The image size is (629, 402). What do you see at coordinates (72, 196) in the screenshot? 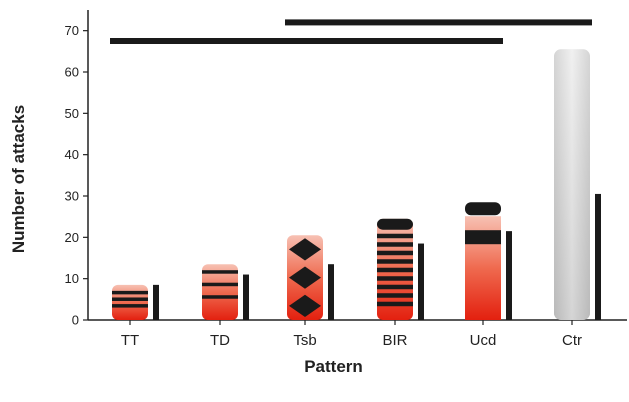
I see `y-tick-label: 30` at bounding box center [72, 196].